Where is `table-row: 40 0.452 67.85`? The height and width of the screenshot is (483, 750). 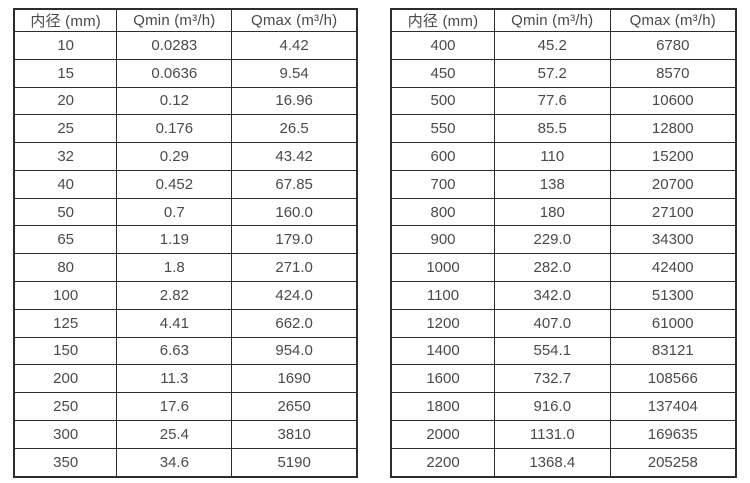 table-row: 40 0.452 67.85 is located at coordinates (185, 184).